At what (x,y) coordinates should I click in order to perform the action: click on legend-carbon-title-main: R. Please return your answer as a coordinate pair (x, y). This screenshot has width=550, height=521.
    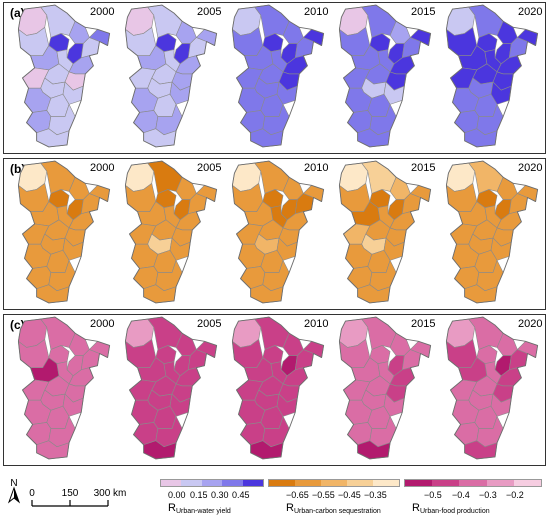
    Looking at the image, I should click on (290, 508).